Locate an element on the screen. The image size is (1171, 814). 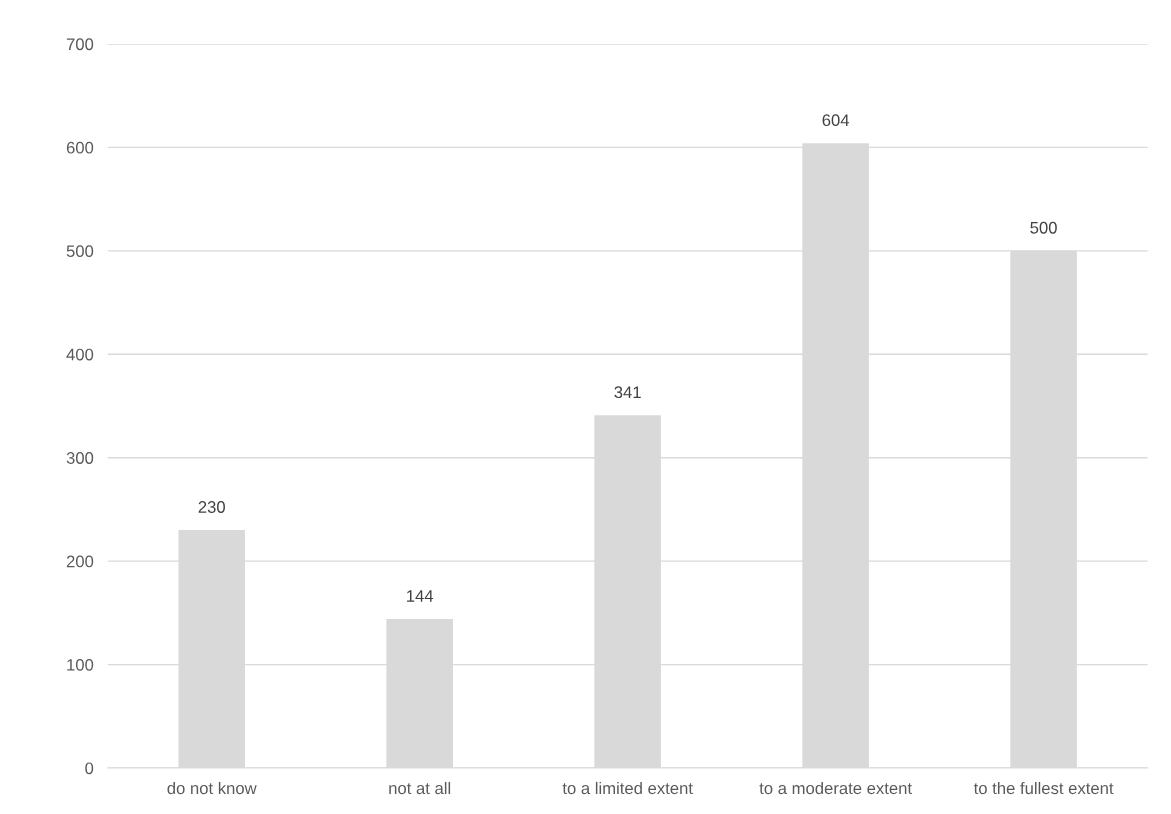
y-tick-label: 500 is located at coordinates (80, 251).